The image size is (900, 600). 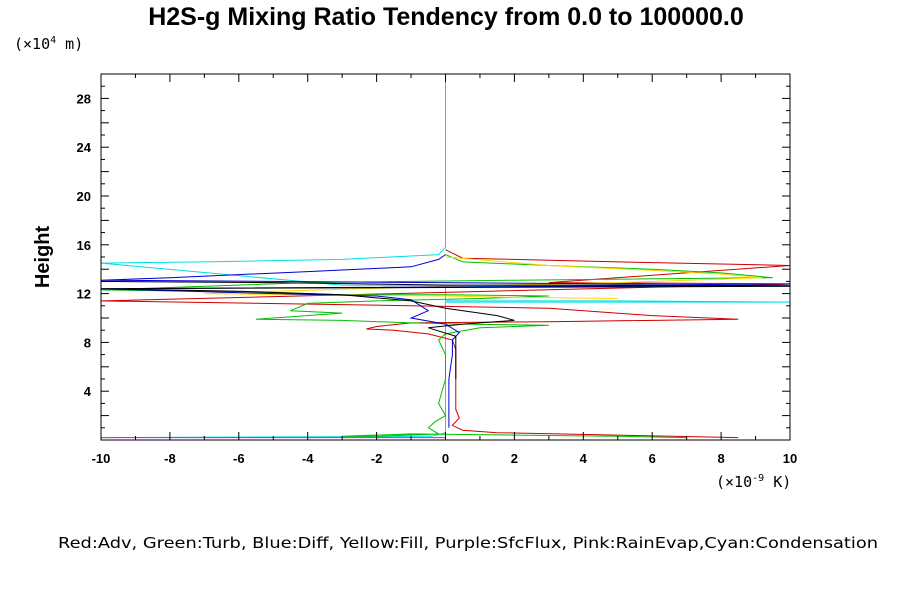 I want to click on y-tick-label: 12, so click(x=84, y=294).